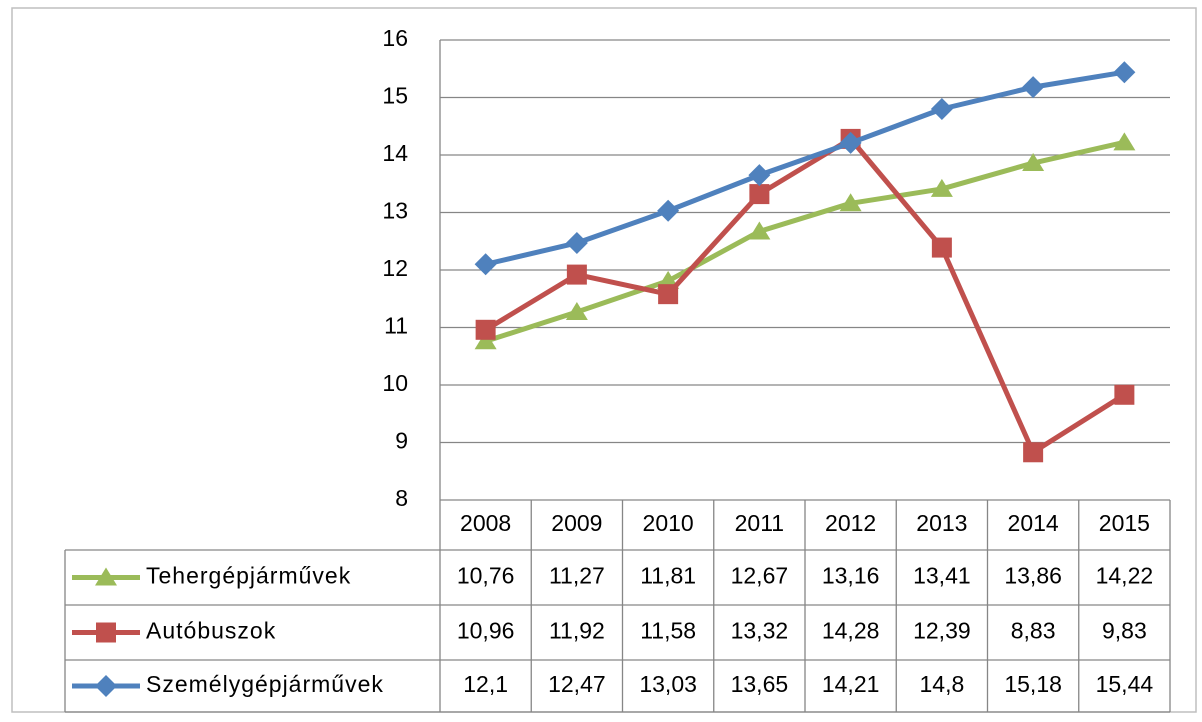 Image resolution: width=1202 pixels, height=722 pixels. Describe the element at coordinates (401, 498) in the screenshot. I see `y-tick-label: 8` at that location.